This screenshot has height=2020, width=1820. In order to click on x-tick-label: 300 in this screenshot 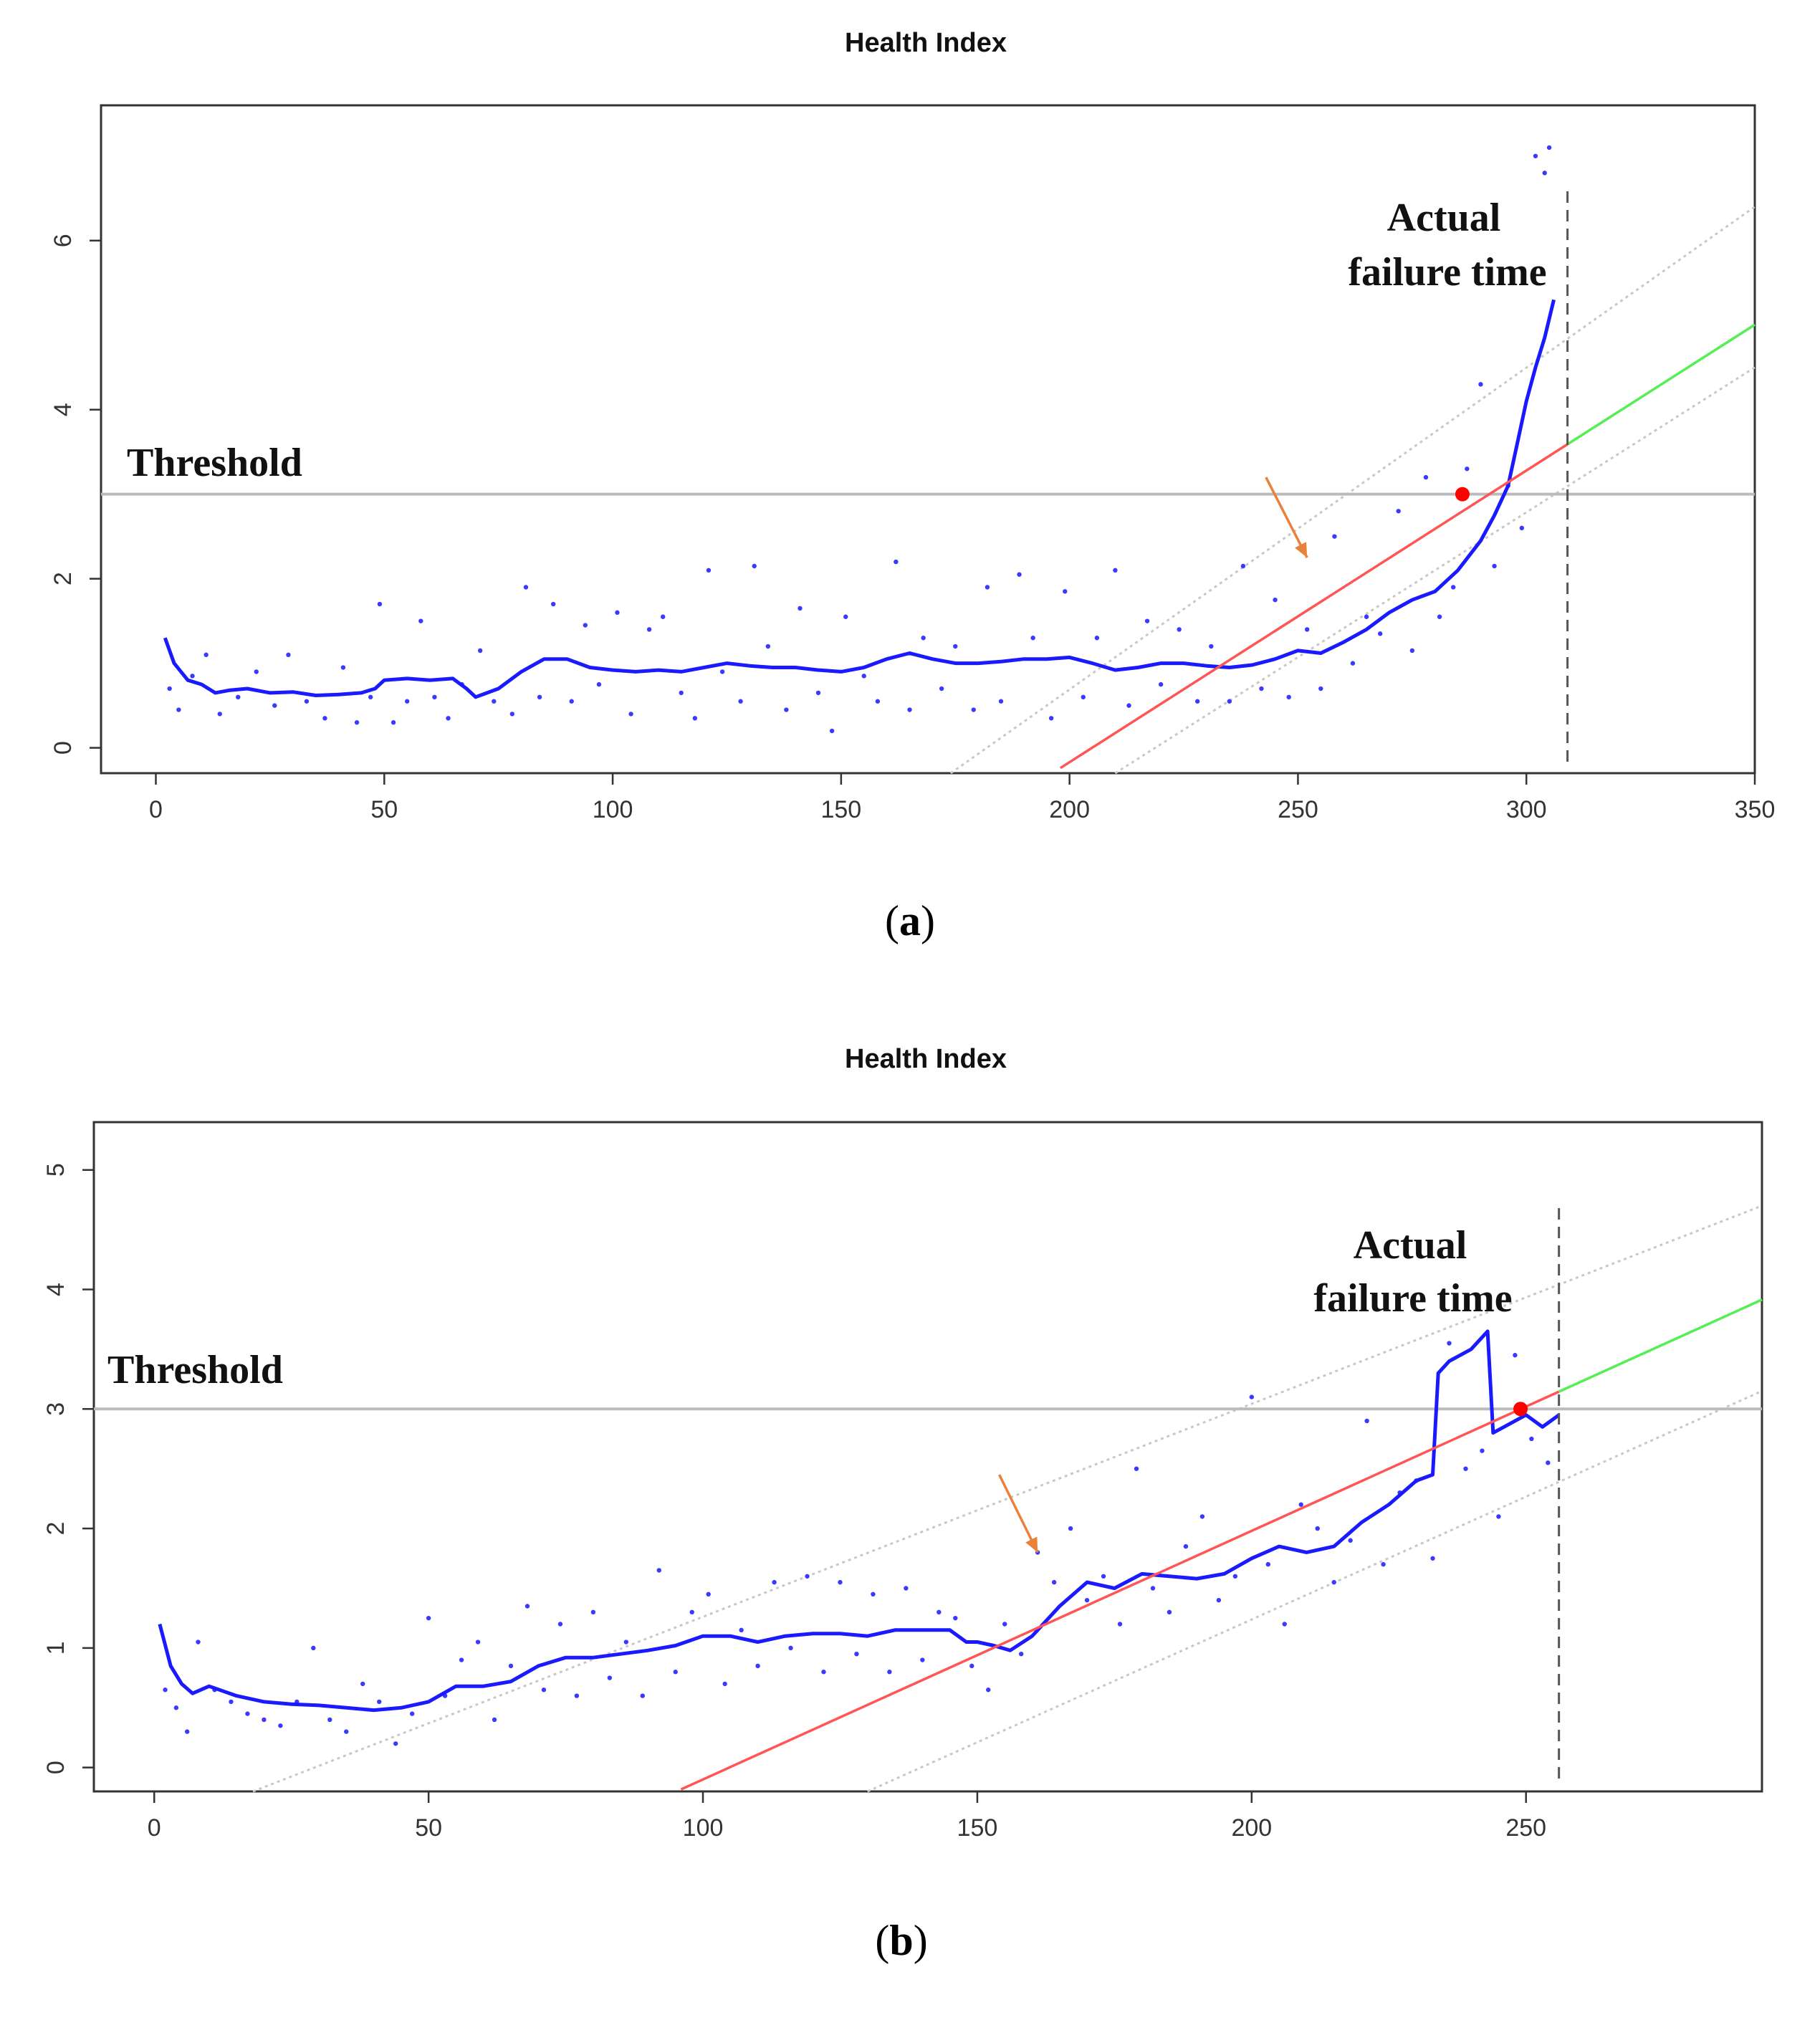, I will do `click(1526, 809)`.